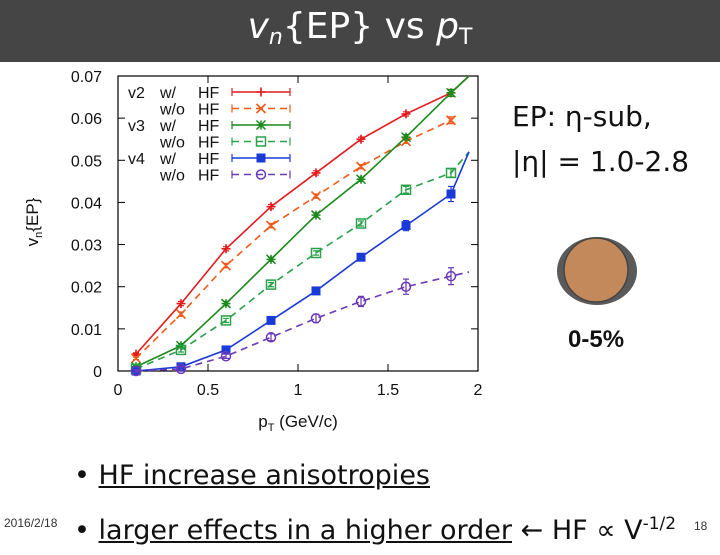  I want to click on title-n: n, so click(275, 37).